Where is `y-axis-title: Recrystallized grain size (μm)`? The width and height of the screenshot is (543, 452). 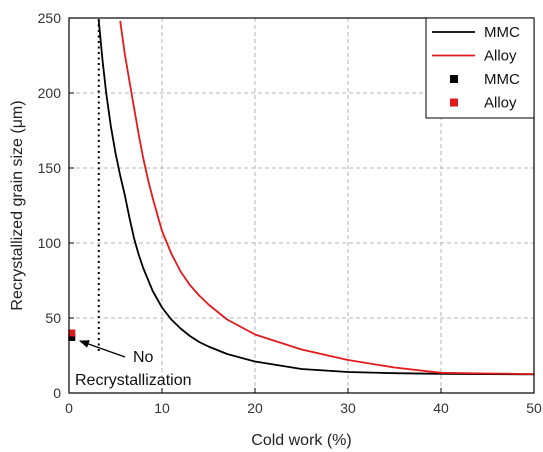 y-axis-title: Recrystallized grain size (μm) is located at coordinates (17, 205).